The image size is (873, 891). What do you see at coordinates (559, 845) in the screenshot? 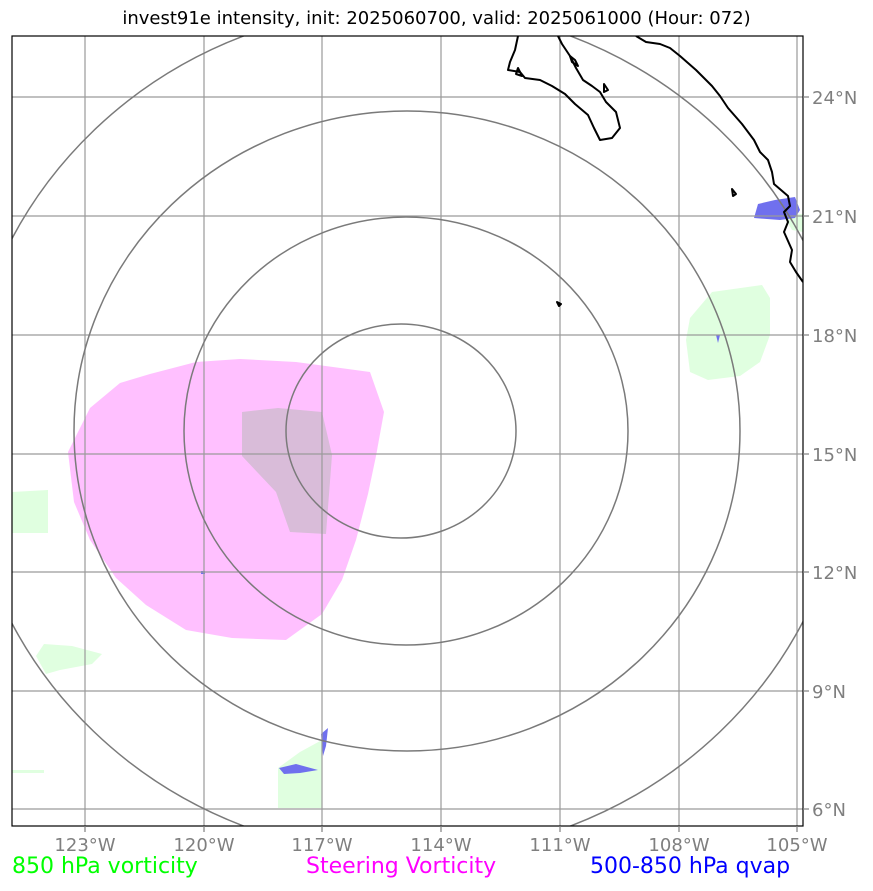
I see `longitude-tick-label: 111°W` at bounding box center [559, 845].